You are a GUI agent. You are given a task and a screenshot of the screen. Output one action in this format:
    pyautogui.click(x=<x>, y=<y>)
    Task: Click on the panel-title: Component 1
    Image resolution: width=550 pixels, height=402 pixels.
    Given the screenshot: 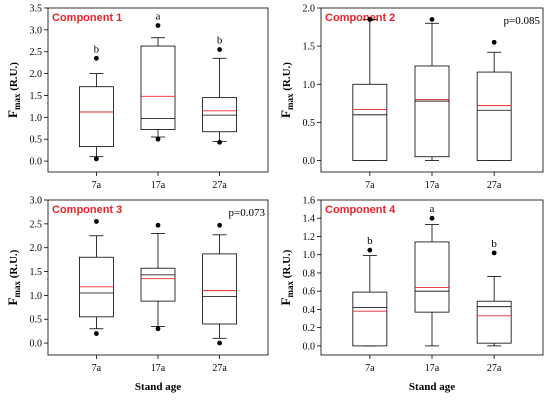 What is the action you would take?
    pyautogui.click(x=87, y=18)
    